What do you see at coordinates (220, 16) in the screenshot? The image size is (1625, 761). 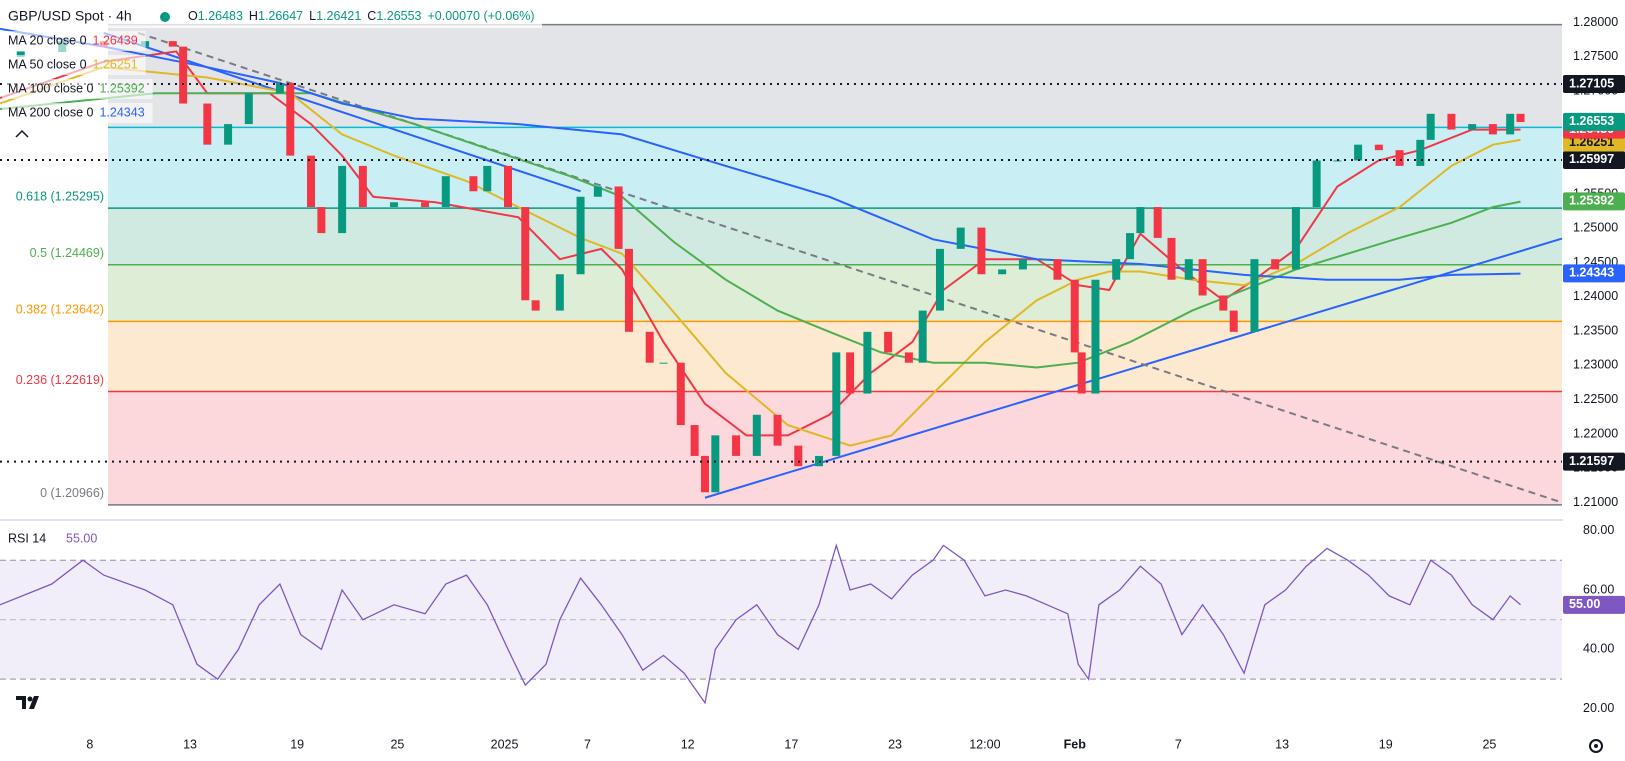 I see `ohlc-value: 1.26483` at bounding box center [220, 16].